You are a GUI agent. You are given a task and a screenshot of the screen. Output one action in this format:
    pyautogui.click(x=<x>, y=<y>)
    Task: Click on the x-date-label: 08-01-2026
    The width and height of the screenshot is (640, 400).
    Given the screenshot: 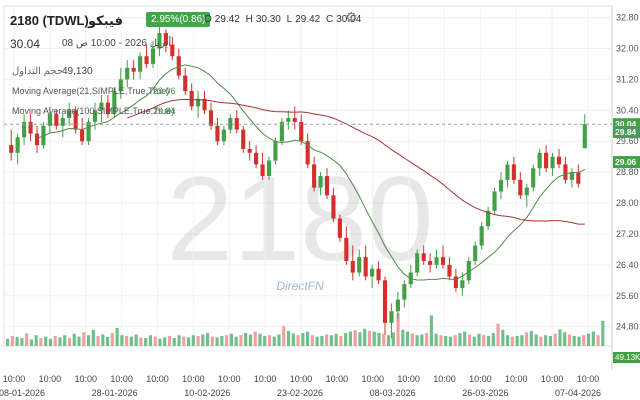 What is the action you would take?
    pyautogui.click(x=22, y=393)
    